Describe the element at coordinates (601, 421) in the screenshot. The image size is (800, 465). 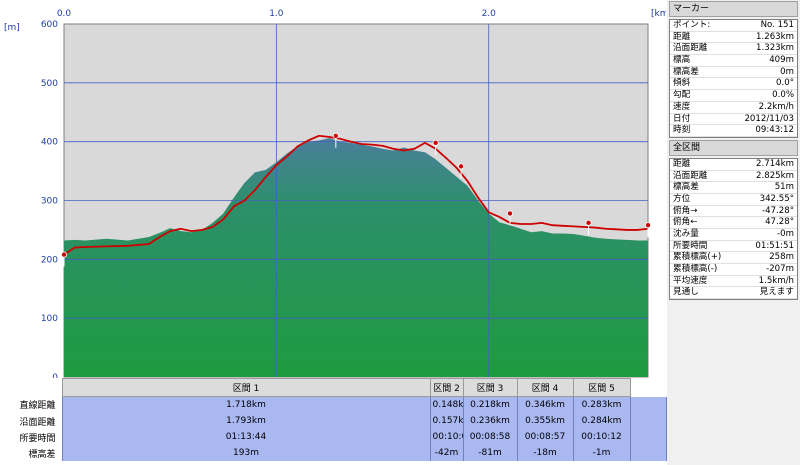
I see `table-cell: 0.284km` at that location.